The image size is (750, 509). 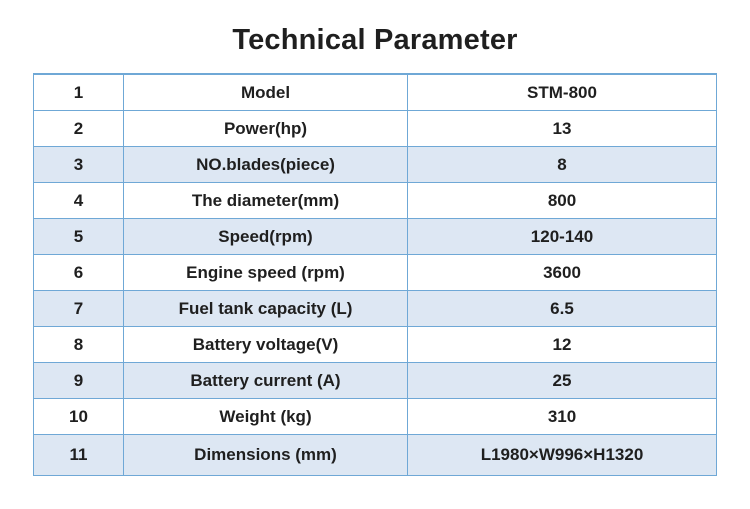 I want to click on table-row: 9 Battery current (A) 25, so click(x=375, y=380).